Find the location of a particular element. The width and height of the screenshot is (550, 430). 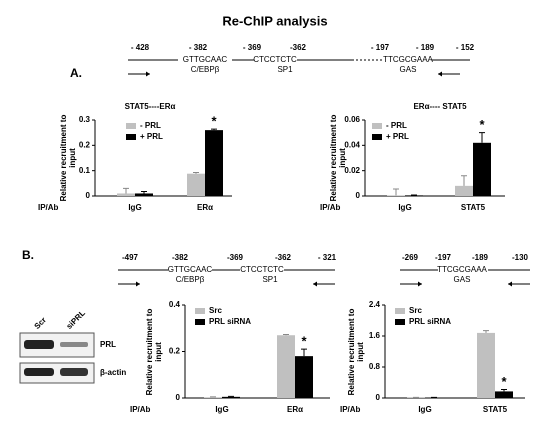

row-label: PRL is located at coordinates (108, 344).